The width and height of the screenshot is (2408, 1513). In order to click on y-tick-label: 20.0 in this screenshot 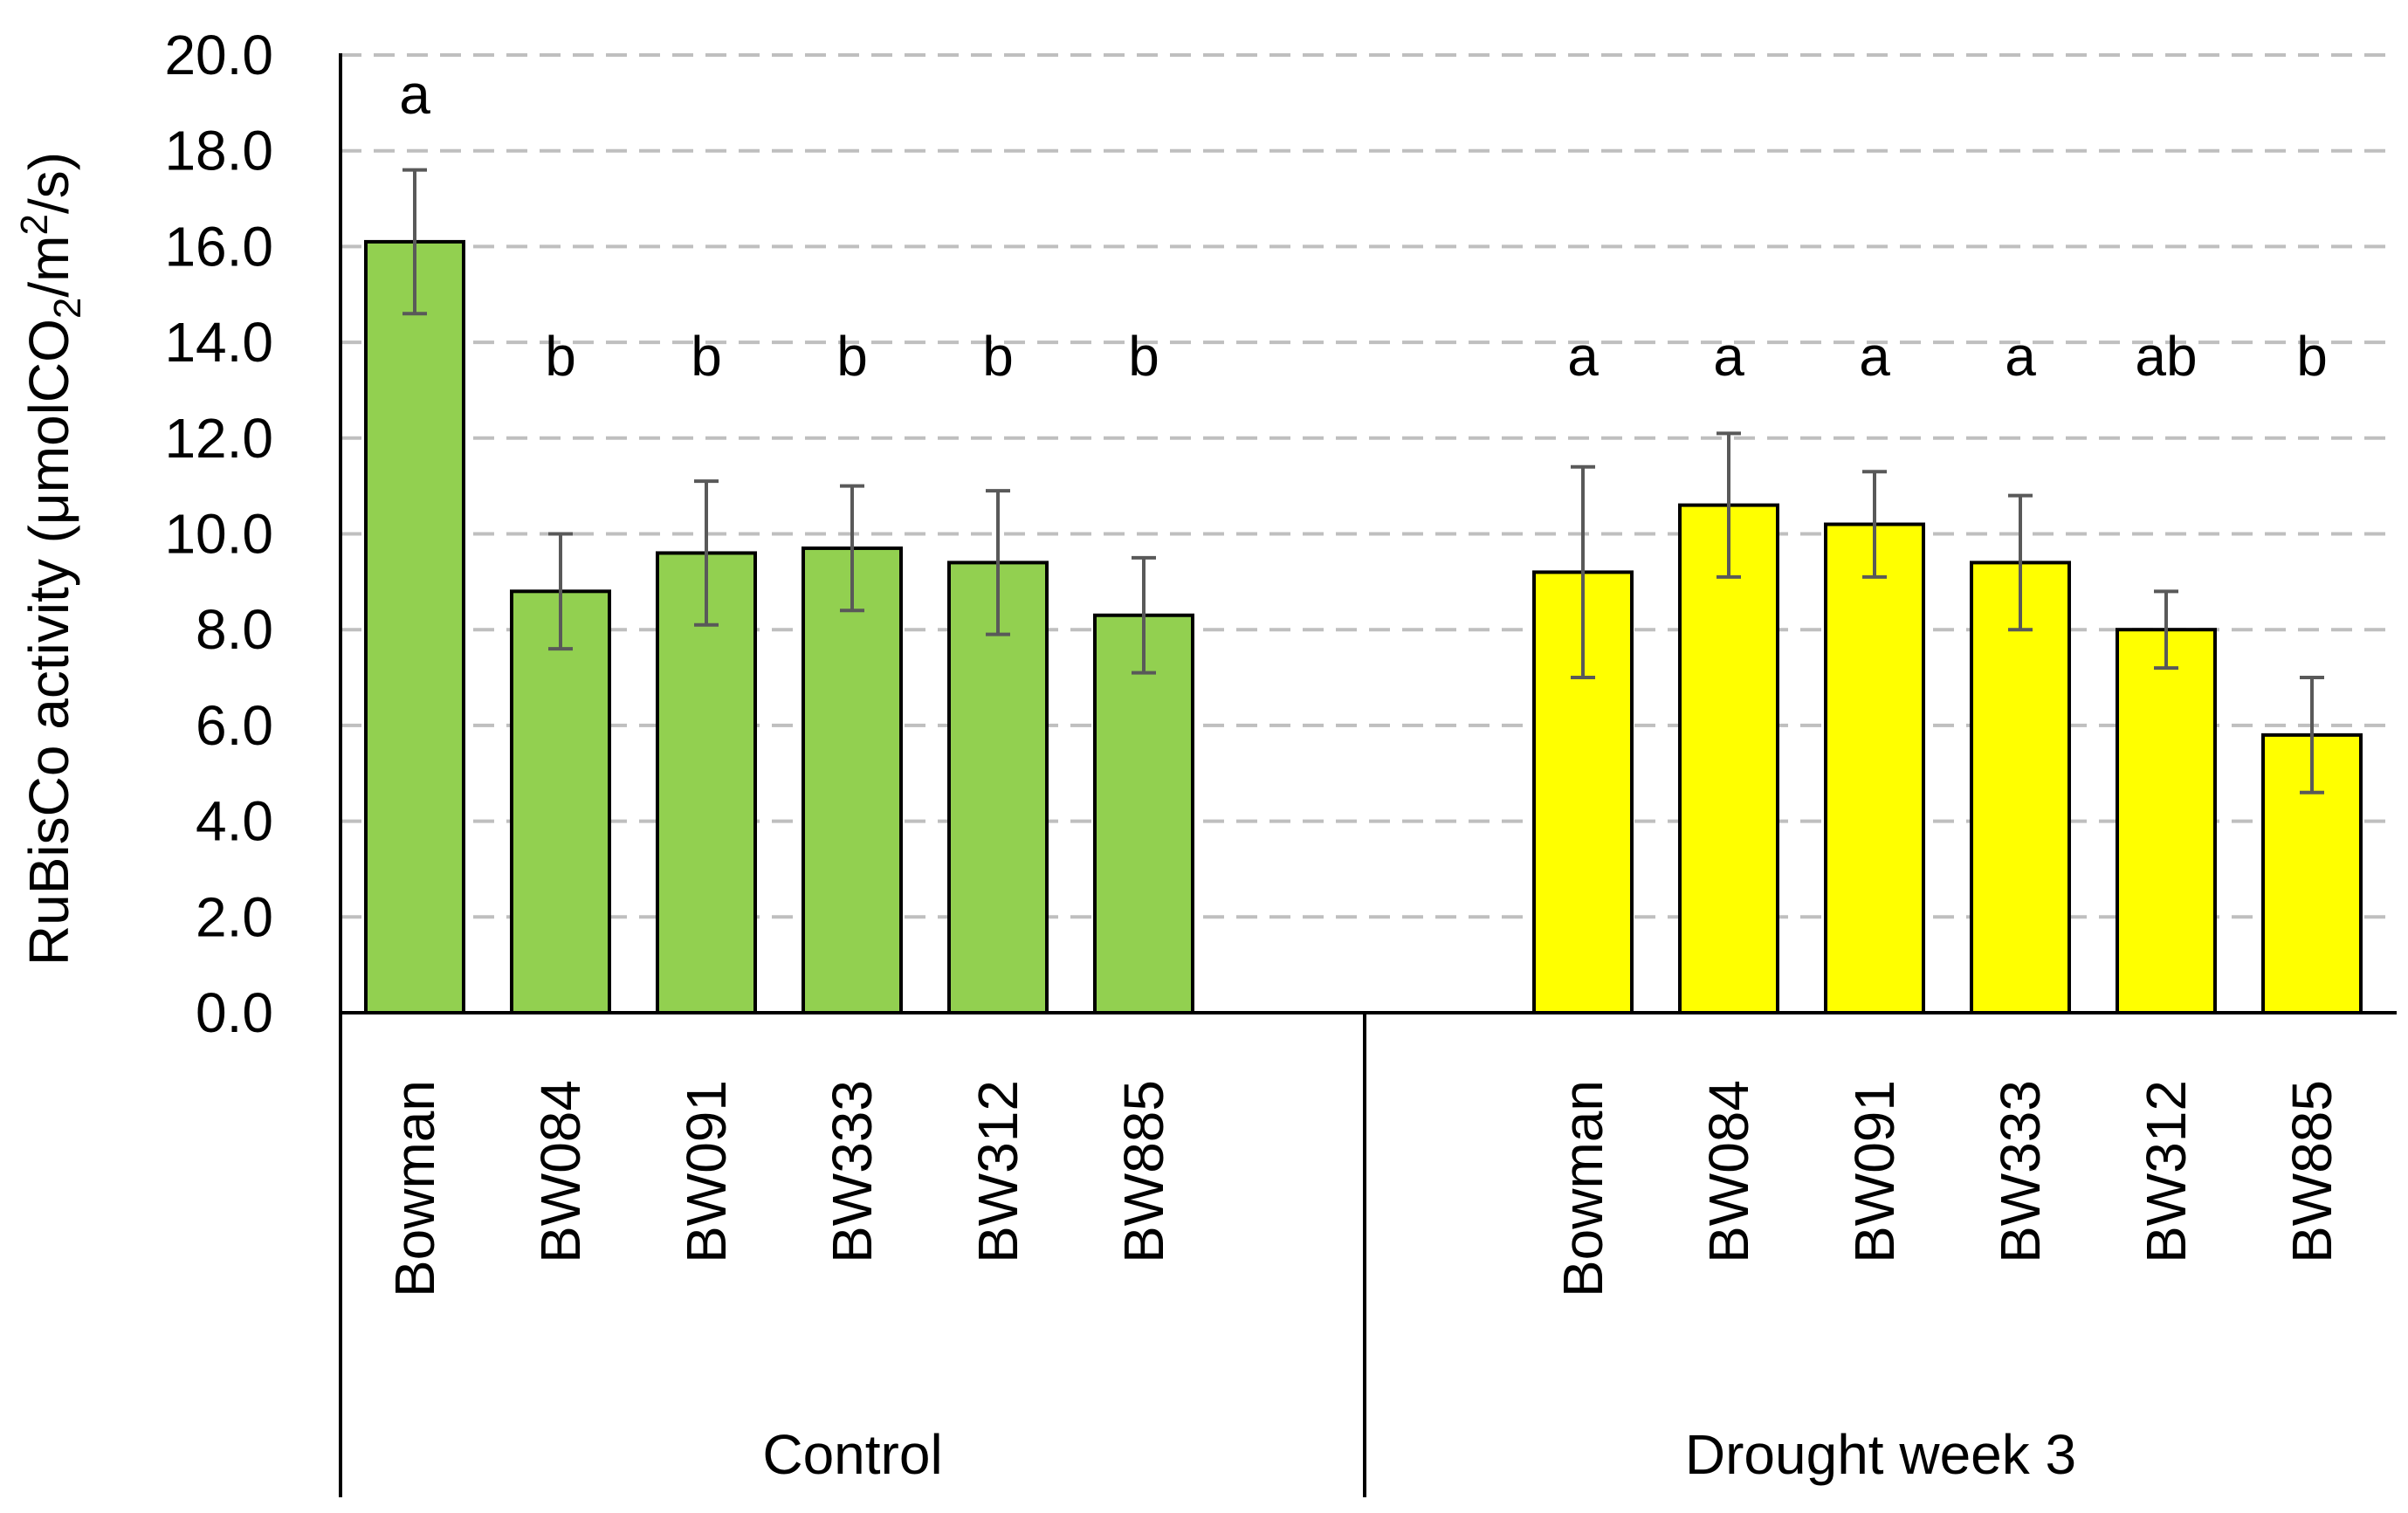, I will do `click(218, 55)`.